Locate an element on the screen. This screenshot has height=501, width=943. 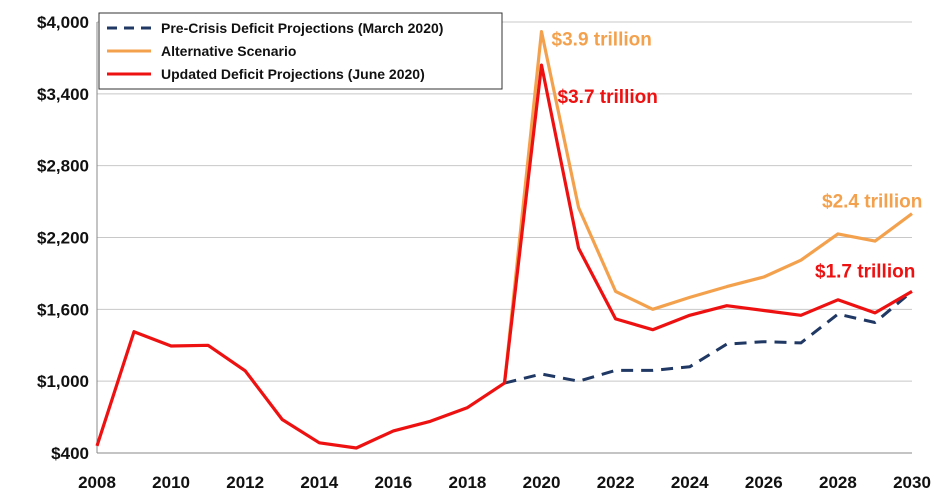
annotation-3-7-trillion: $3.7 trillion is located at coordinates (608, 97).